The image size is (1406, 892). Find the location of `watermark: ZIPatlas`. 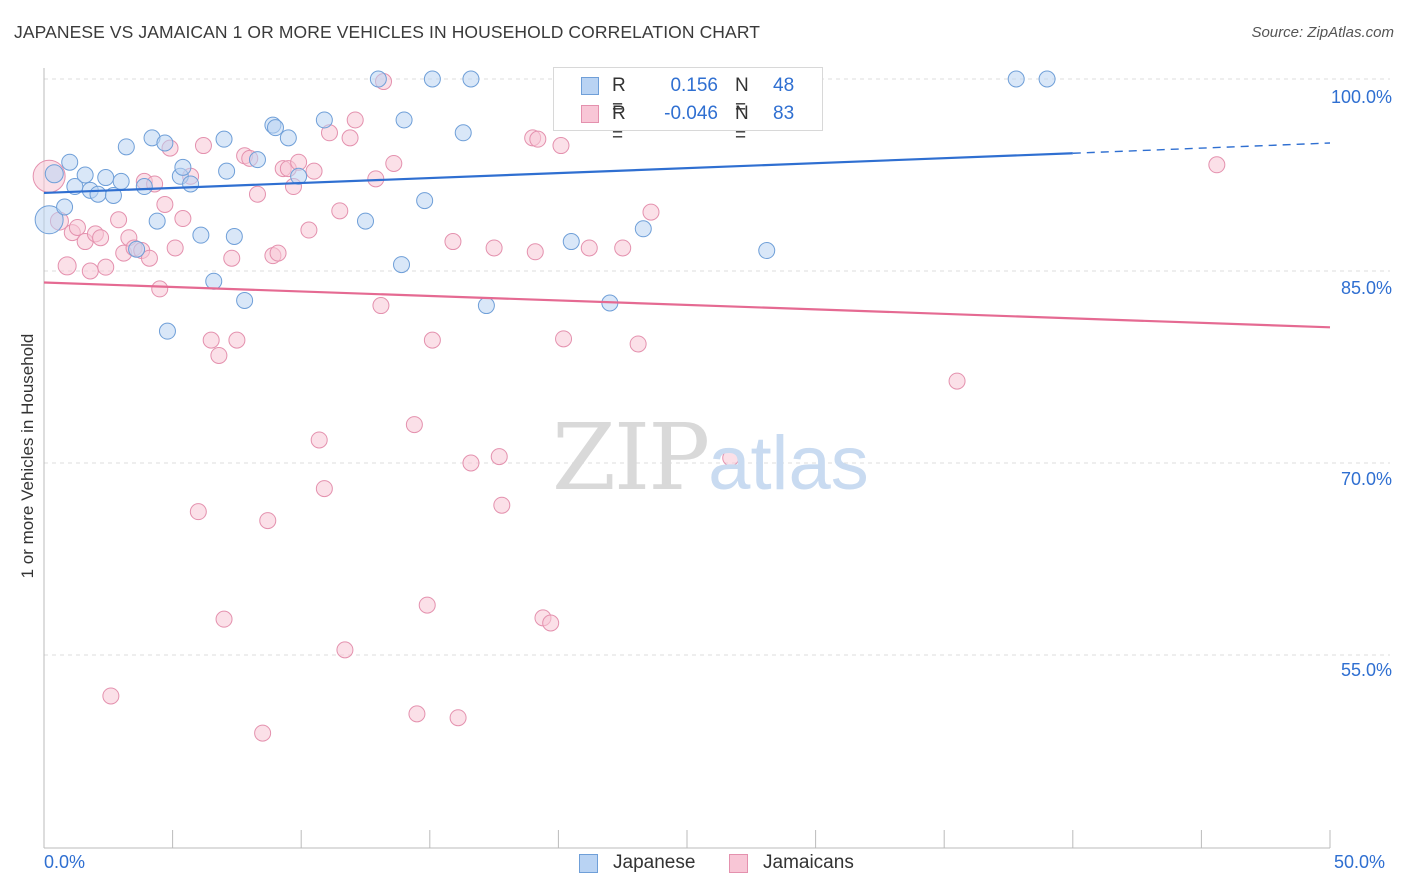

watermark: ZIPatlas is located at coordinates (710, 457).